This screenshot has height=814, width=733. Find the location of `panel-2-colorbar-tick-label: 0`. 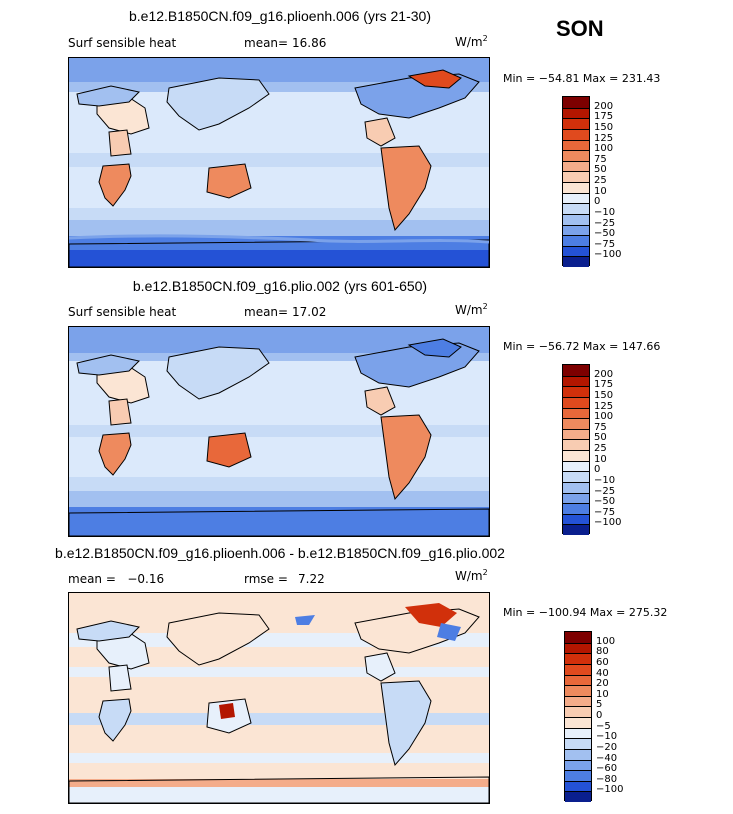

panel-2-colorbar-tick-label: 0 is located at coordinates (597, 470).